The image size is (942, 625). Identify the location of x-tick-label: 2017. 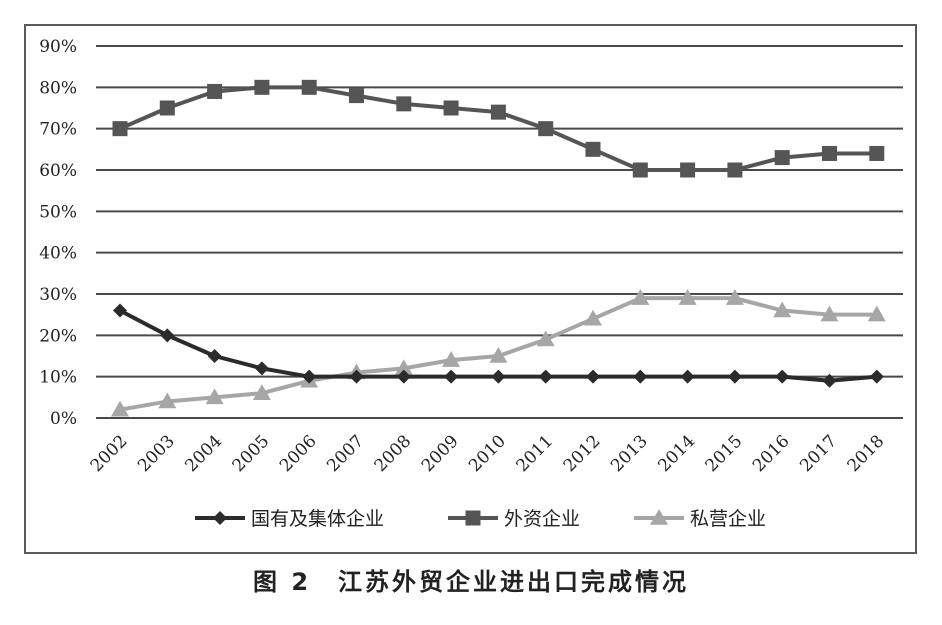
(818, 453).